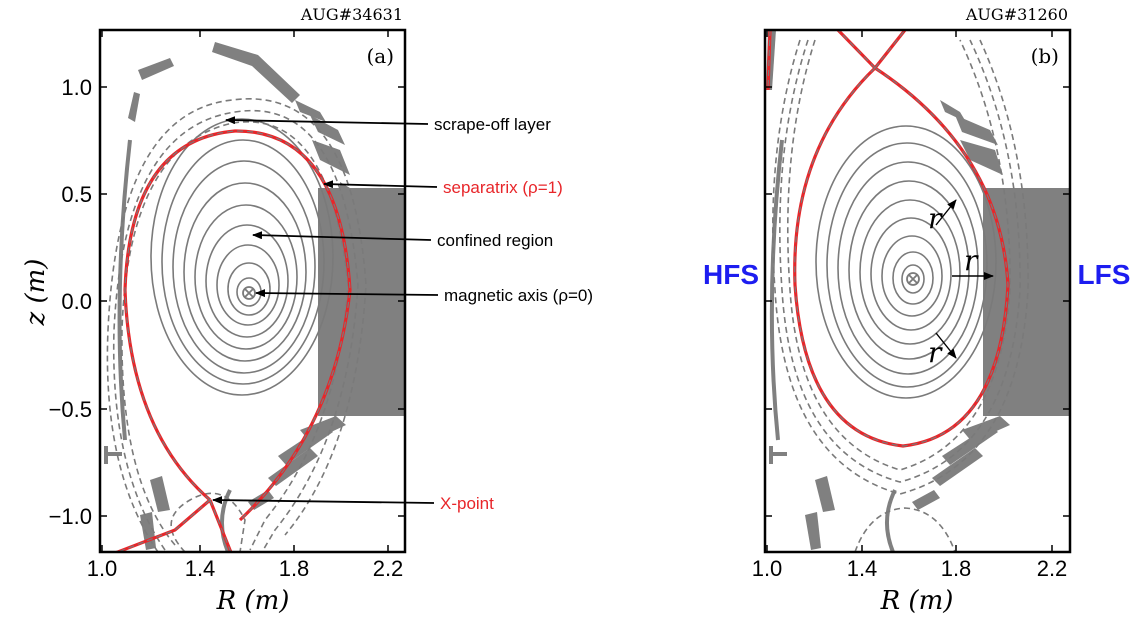  Describe the element at coordinates (351, 14) in the screenshot. I see `shot-label-a: AUG#34631` at that location.